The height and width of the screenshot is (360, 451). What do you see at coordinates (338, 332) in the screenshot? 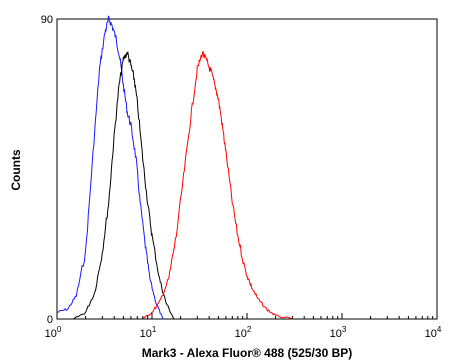
I see `x-tick-label: 10³` at bounding box center [338, 332].